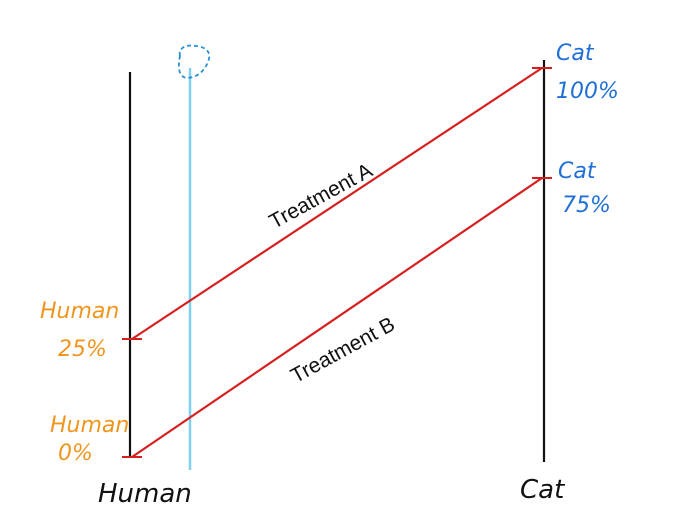  Describe the element at coordinates (89, 439) in the screenshot. I see `left-tick-label-0: Human 0%` at that location.